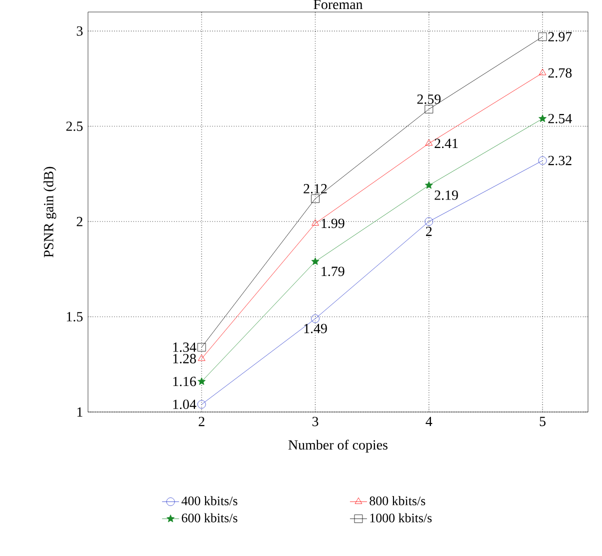 Image resolution: width=602 pixels, height=556 pixels. What do you see at coordinates (210, 501) in the screenshot?
I see `legend-label: 400 kbits/s` at bounding box center [210, 501].